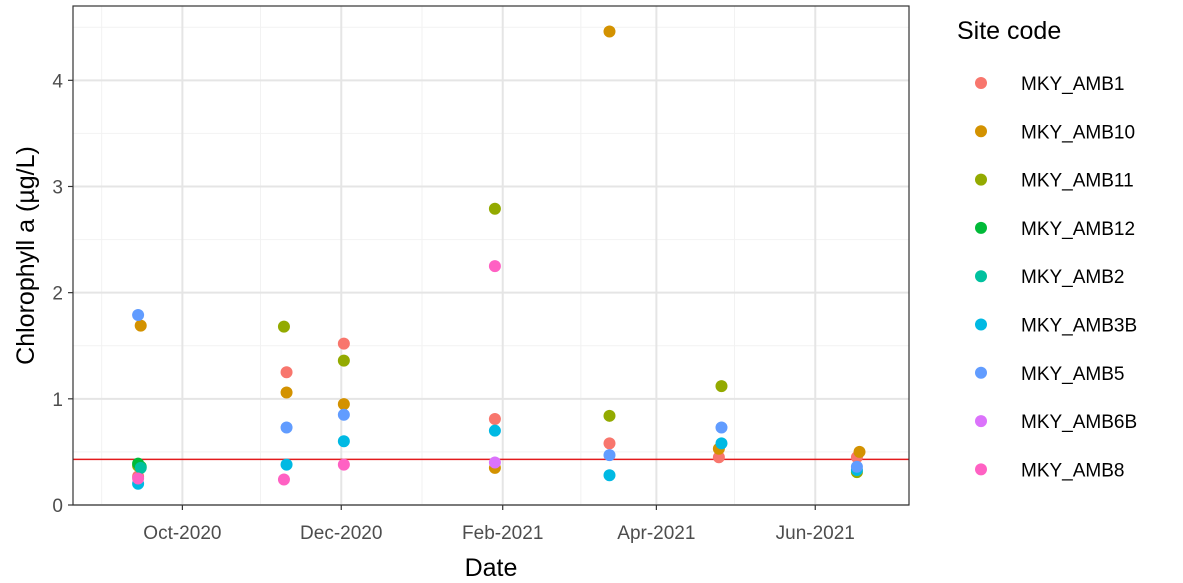 The height and width of the screenshot is (583, 1183). What do you see at coordinates (502, 533) in the screenshot?
I see `x-tick-label: Feb-2021` at bounding box center [502, 533].